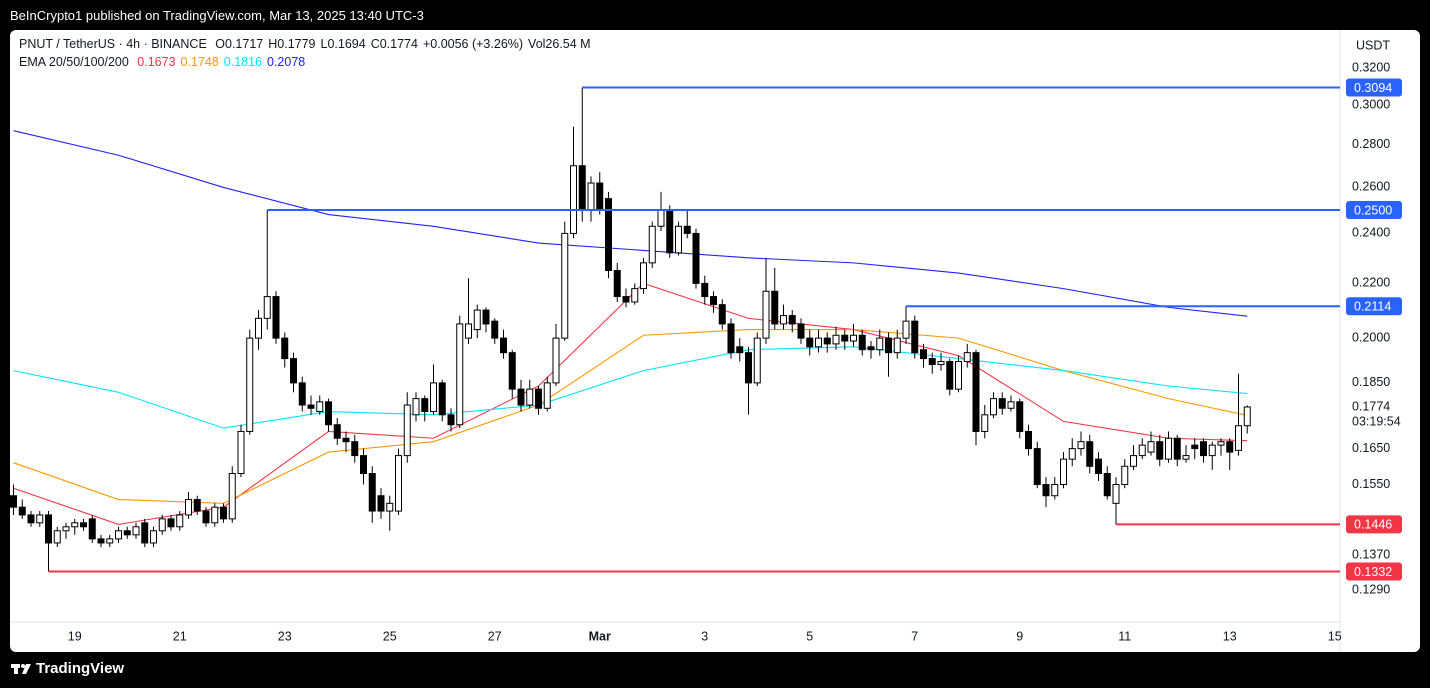  I want to click on footer-brand: TradingView, so click(80, 668).